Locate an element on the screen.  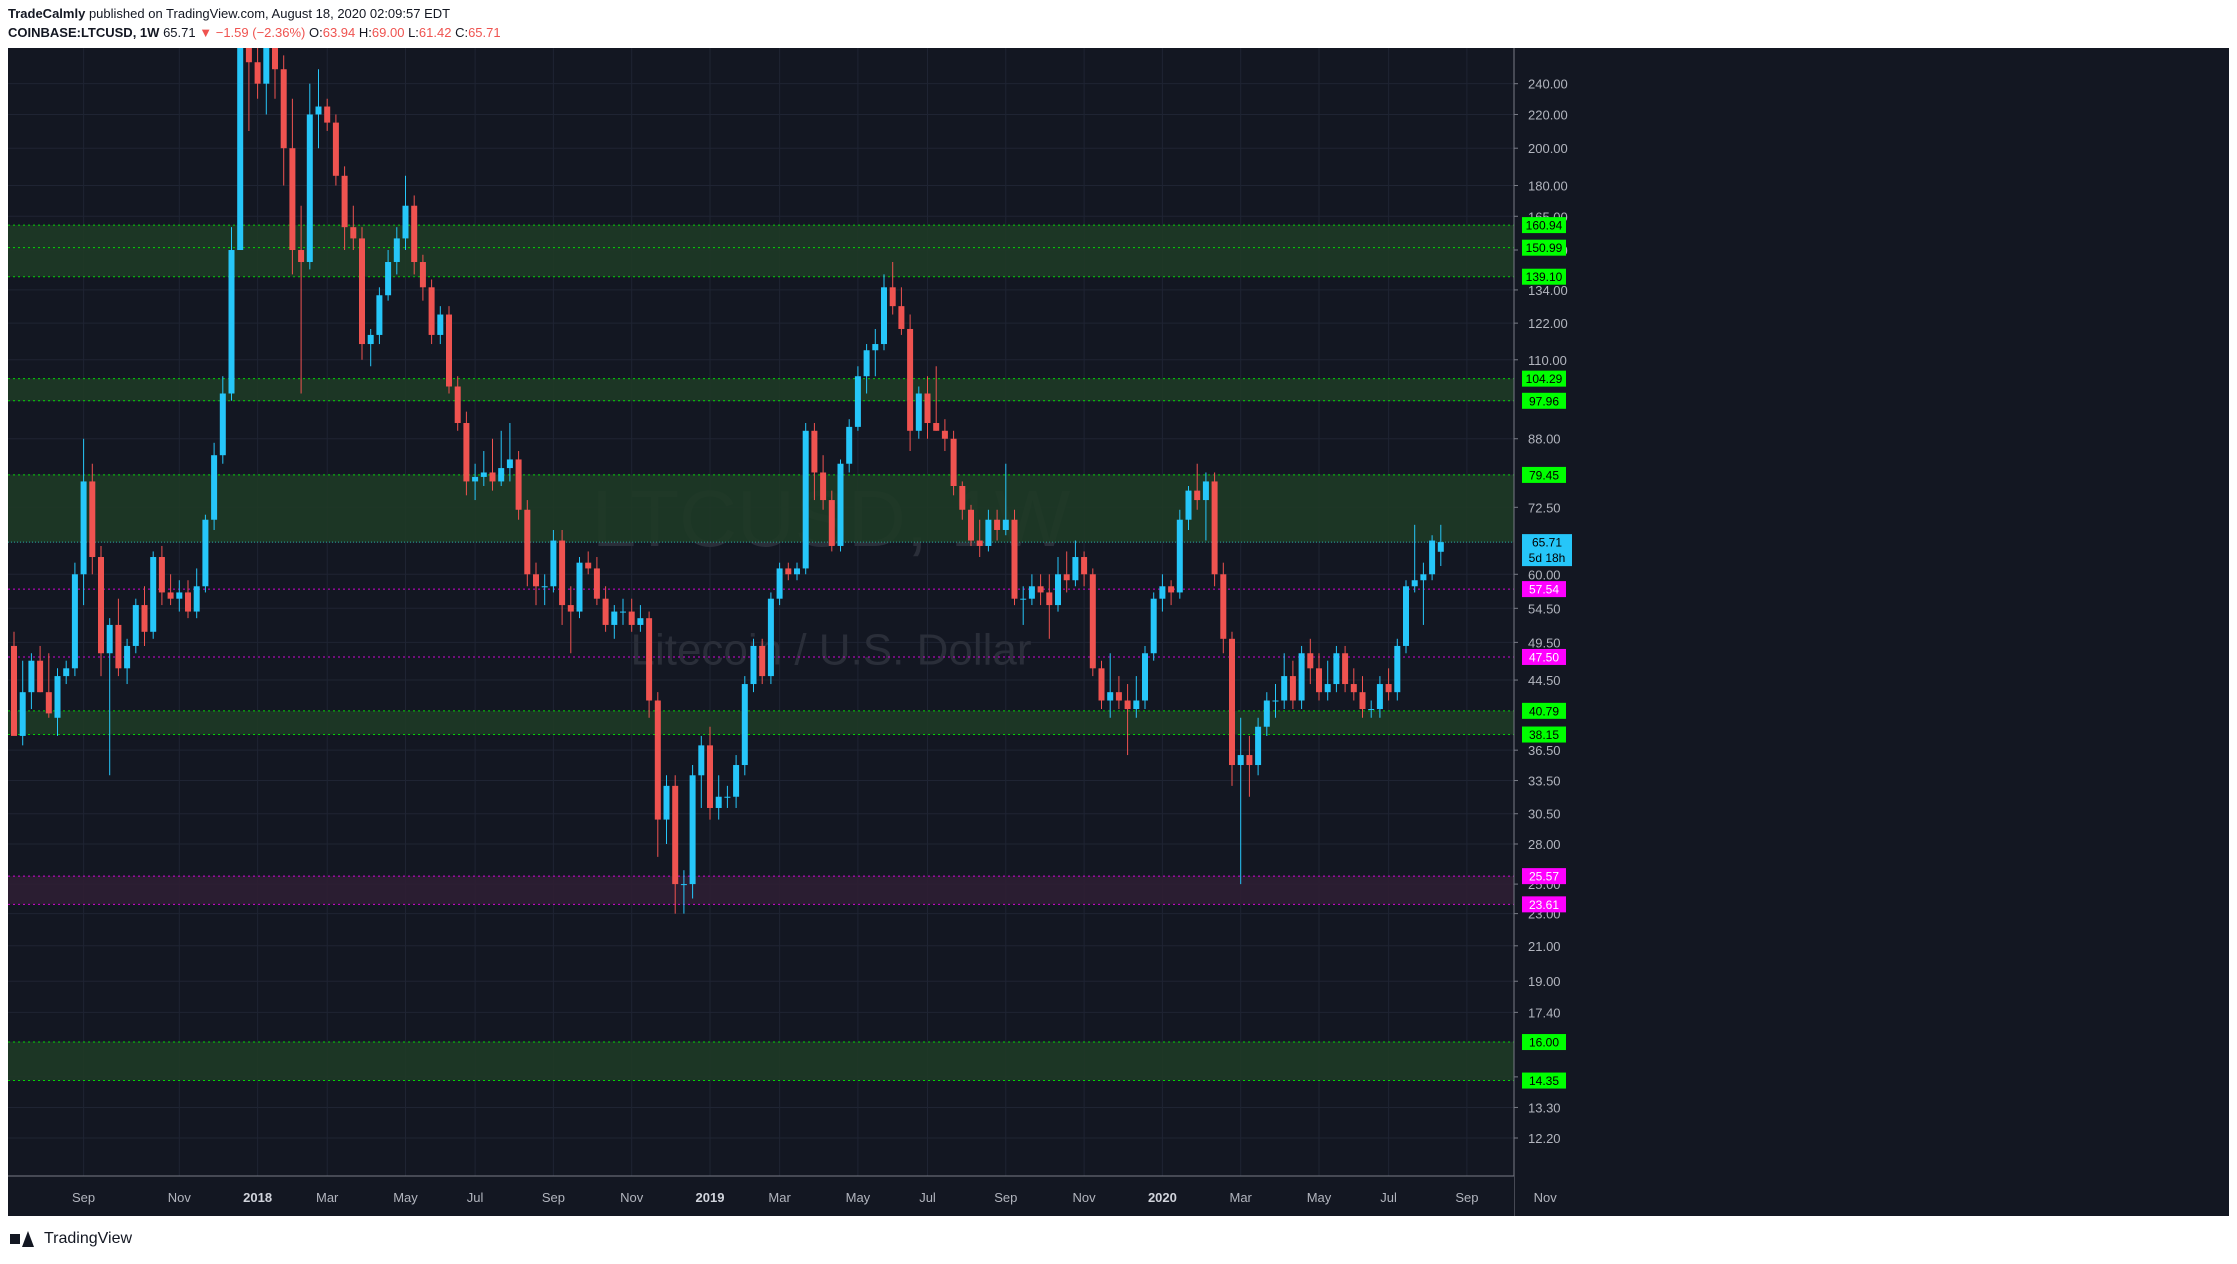
price-tick-label: 33.50 is located at coordinates (1544, 781).